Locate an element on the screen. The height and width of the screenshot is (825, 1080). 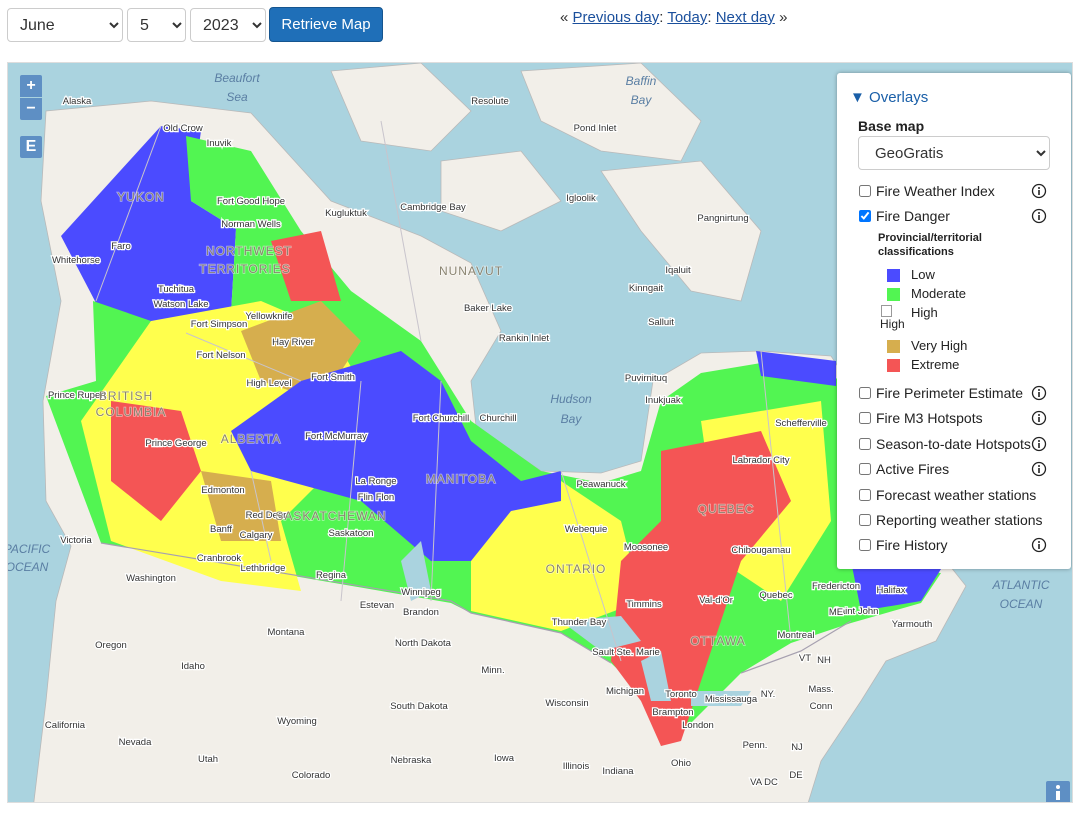
map-label: Prince George is located at coordinates (175, 443).